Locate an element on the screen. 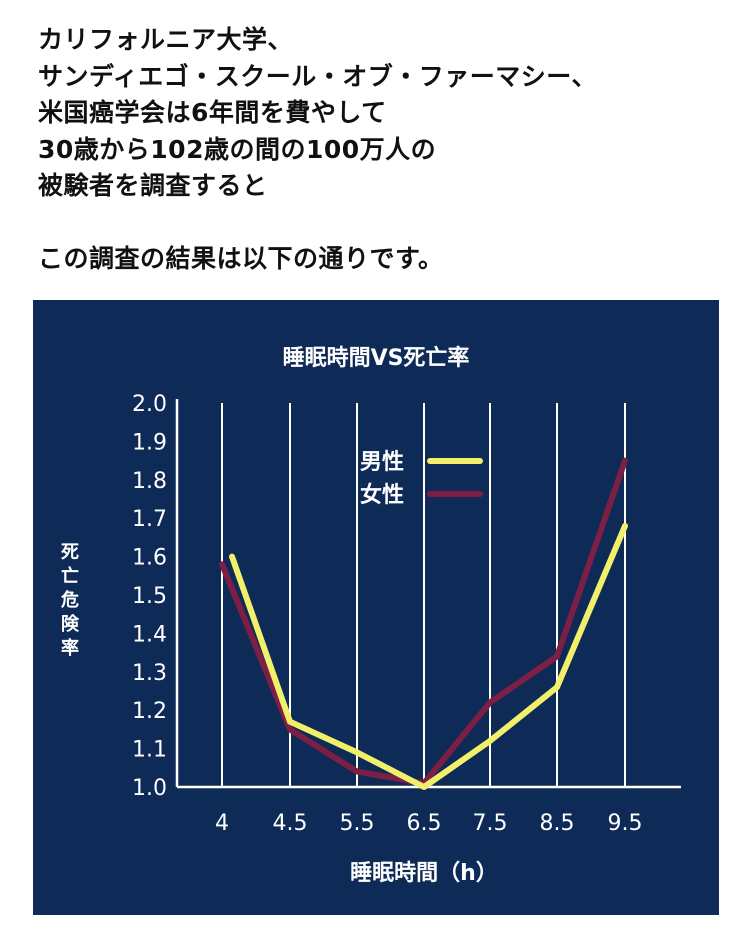 The width and height of the screenshot is (738, 948). intro-line: カリフォルニア大学、 is located at coordinates (166, 39).